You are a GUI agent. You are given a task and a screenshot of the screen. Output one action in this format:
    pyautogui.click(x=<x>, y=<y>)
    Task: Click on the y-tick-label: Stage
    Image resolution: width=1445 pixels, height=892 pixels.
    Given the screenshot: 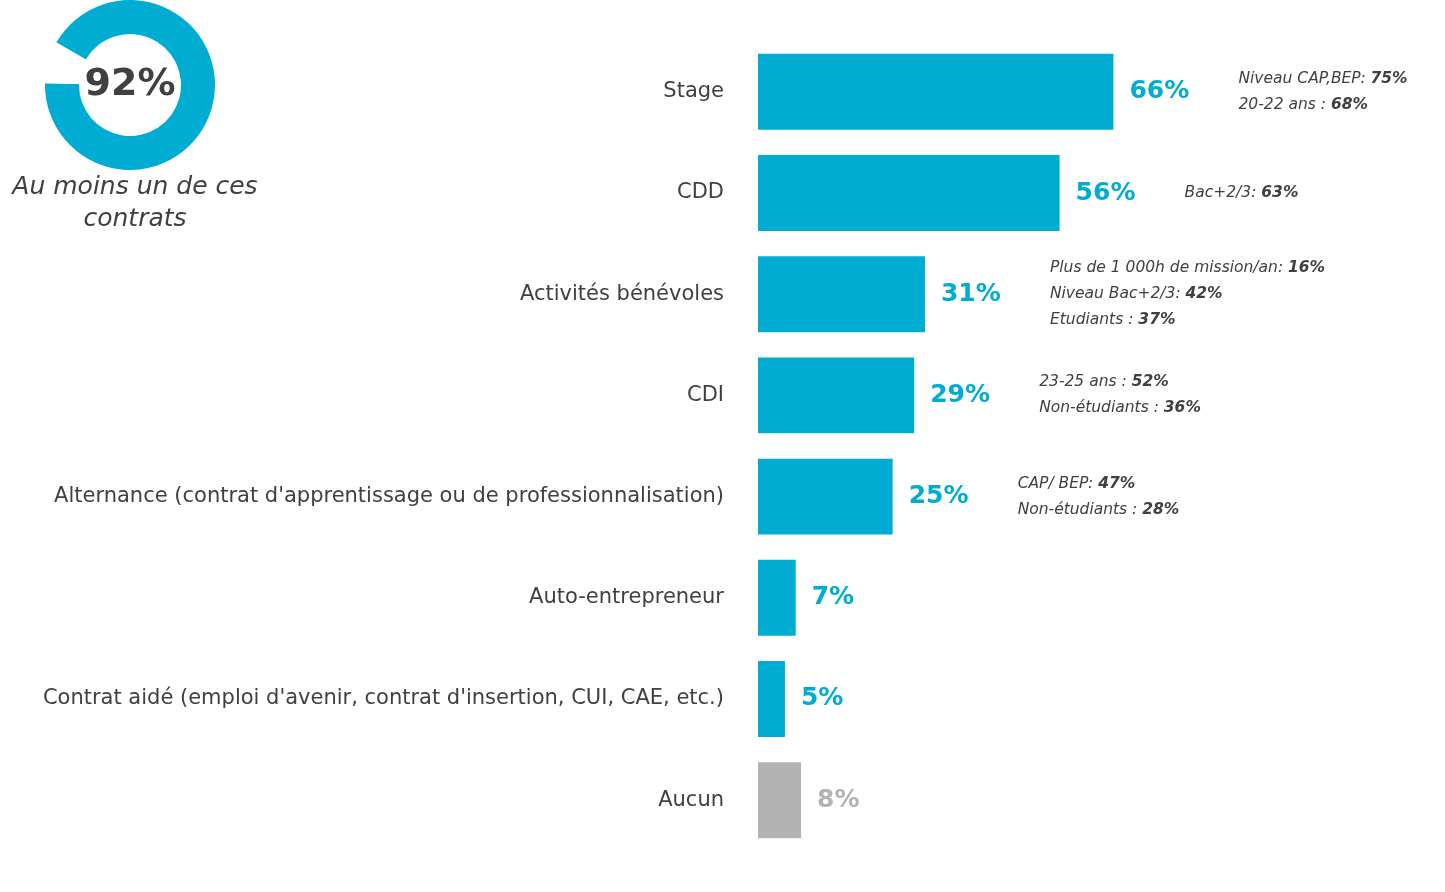 What is the action you would take?
    pyautogui.click(x=693, y=90)
    